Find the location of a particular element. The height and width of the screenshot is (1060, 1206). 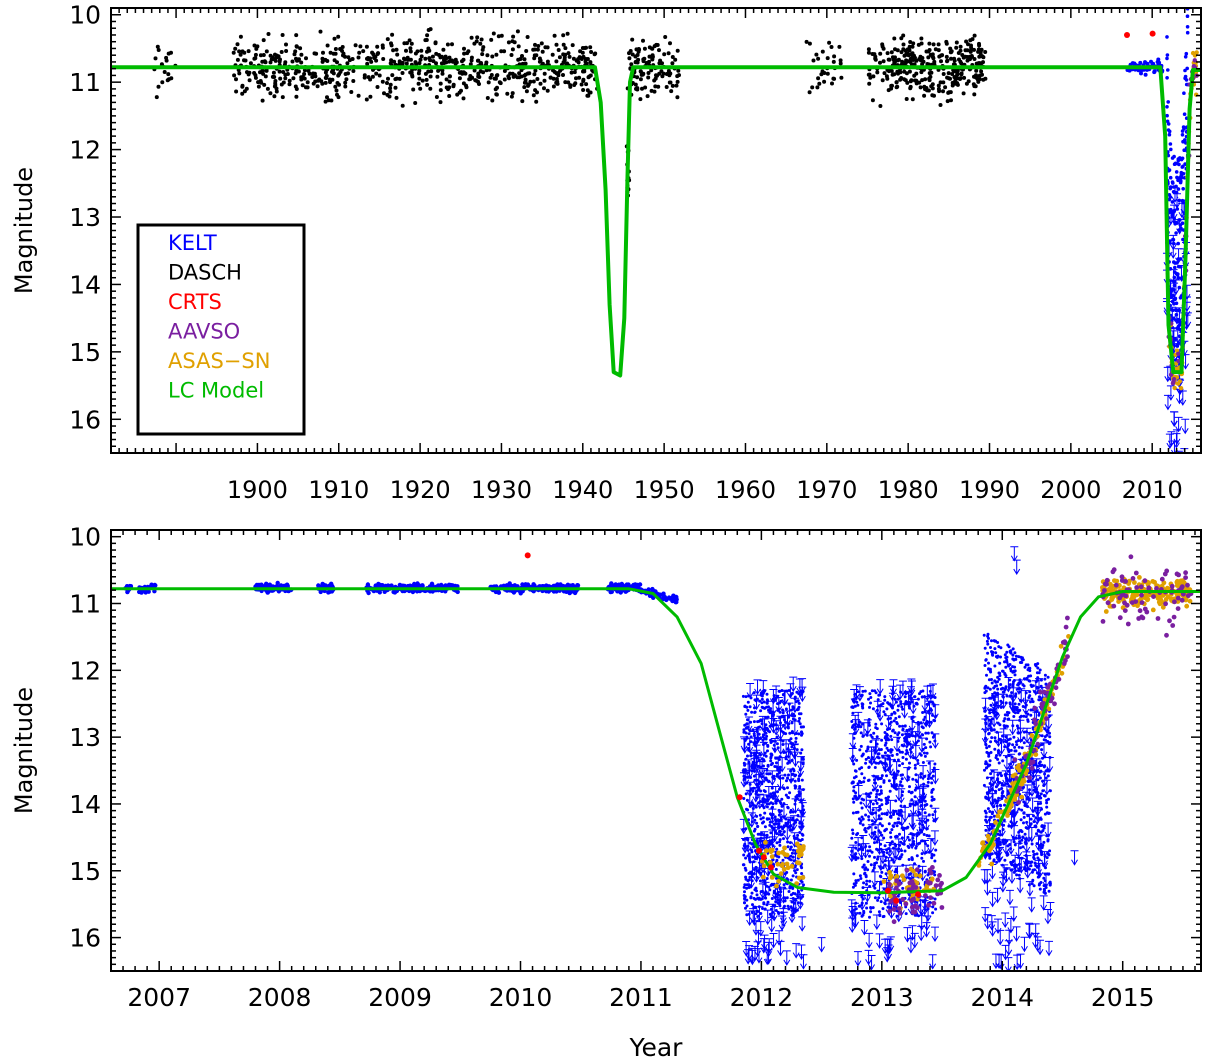

y-tick-label: 16 is located at coordinates (85, 419).